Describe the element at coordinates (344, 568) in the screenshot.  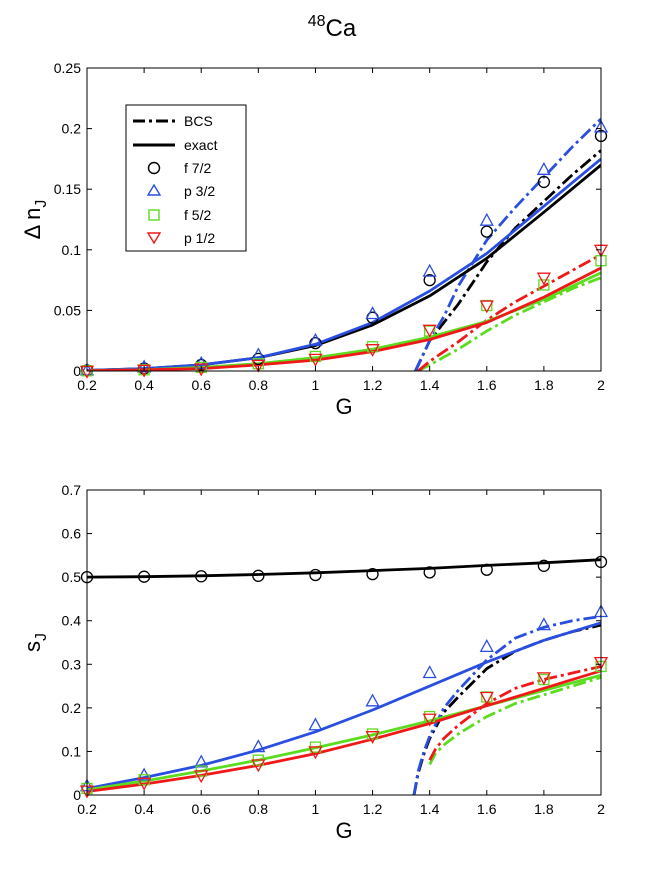
I see `entropy-exact-f72-line` at that location.